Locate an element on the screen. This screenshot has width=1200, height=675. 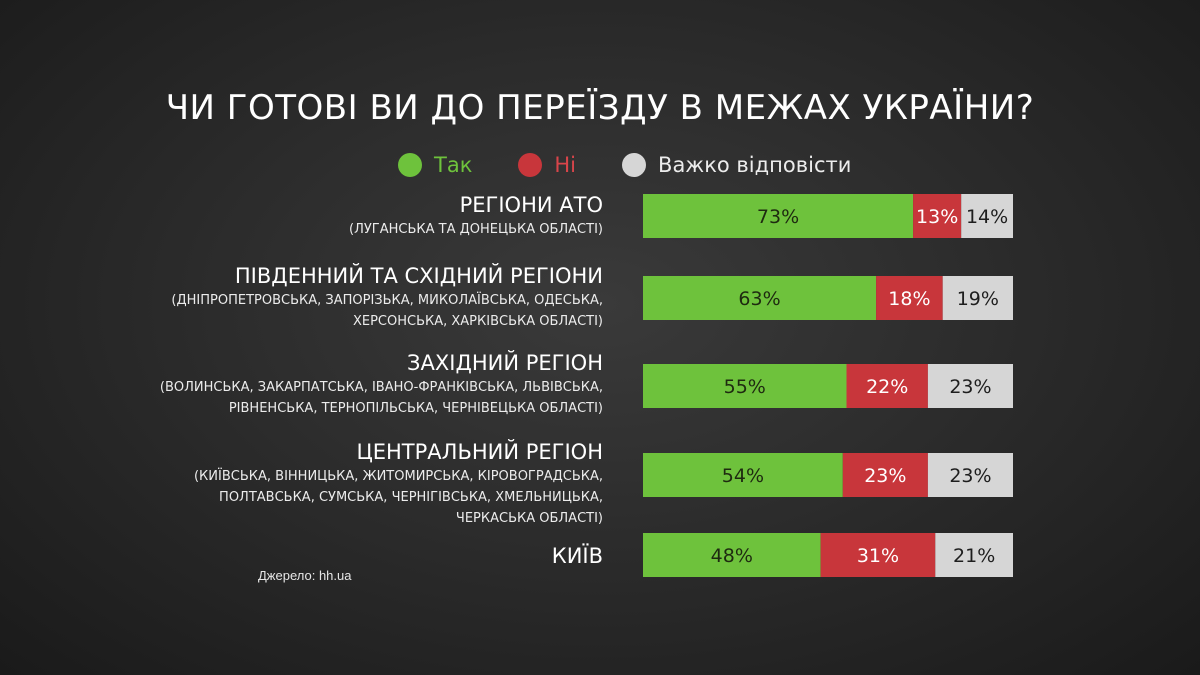
legend-item-yes: Так is located at coordinates (435, 165).